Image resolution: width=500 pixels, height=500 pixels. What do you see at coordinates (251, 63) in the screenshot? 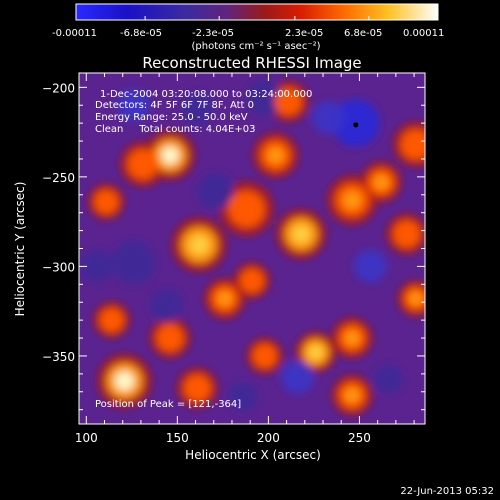
I see `chart-title: Reconstructed RHESSI Image` at bounding box center [251, 63].